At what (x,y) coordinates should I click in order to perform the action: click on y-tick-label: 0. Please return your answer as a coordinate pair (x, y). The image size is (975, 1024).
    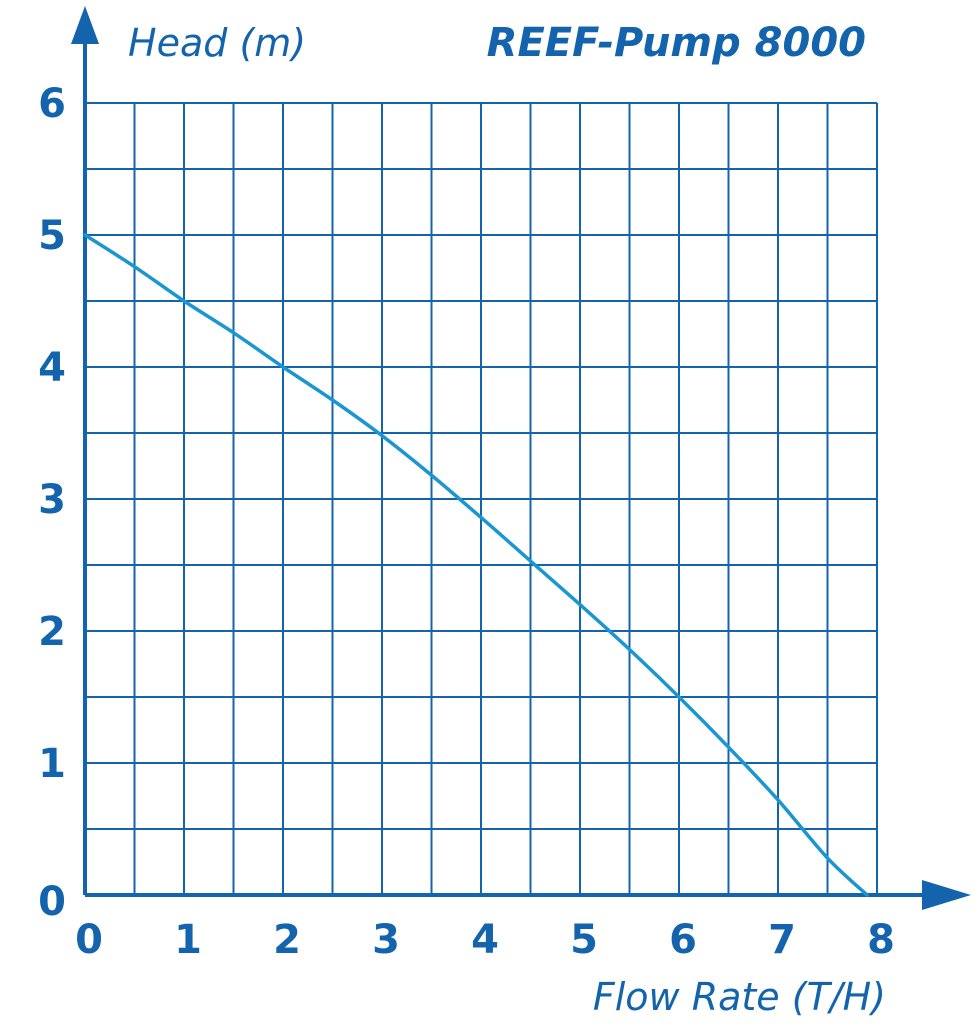
    Looking at the image, I should click on (52, 902).